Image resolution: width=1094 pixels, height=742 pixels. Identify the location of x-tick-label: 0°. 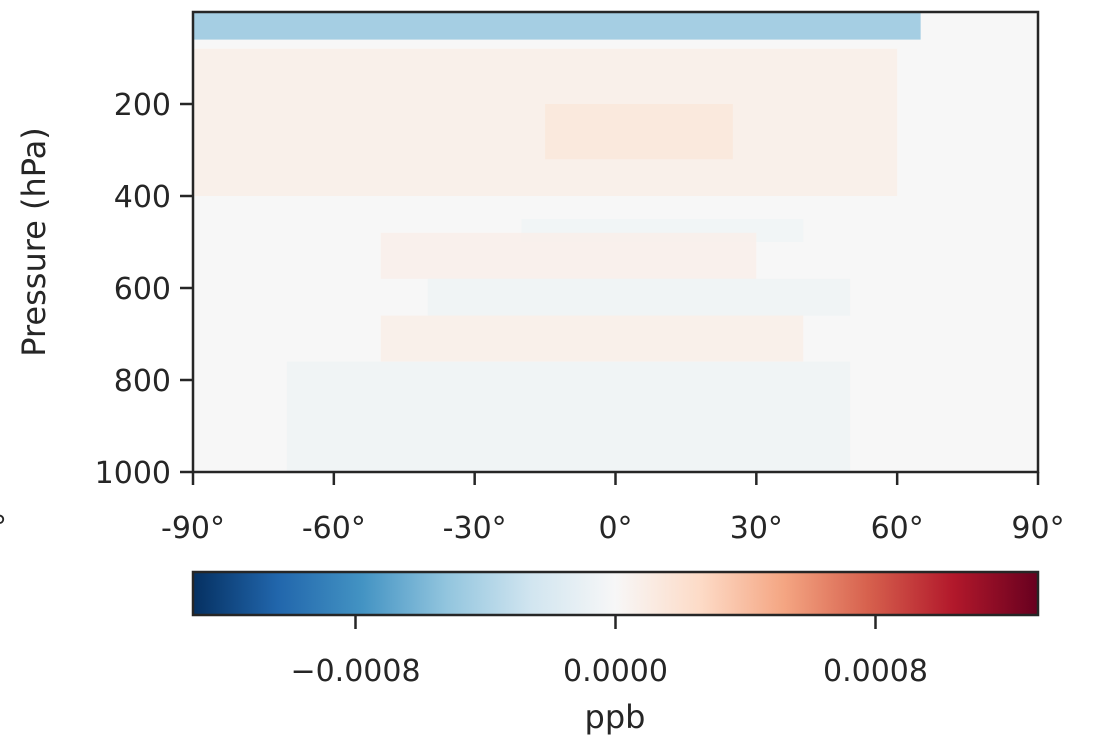
(615, 528).